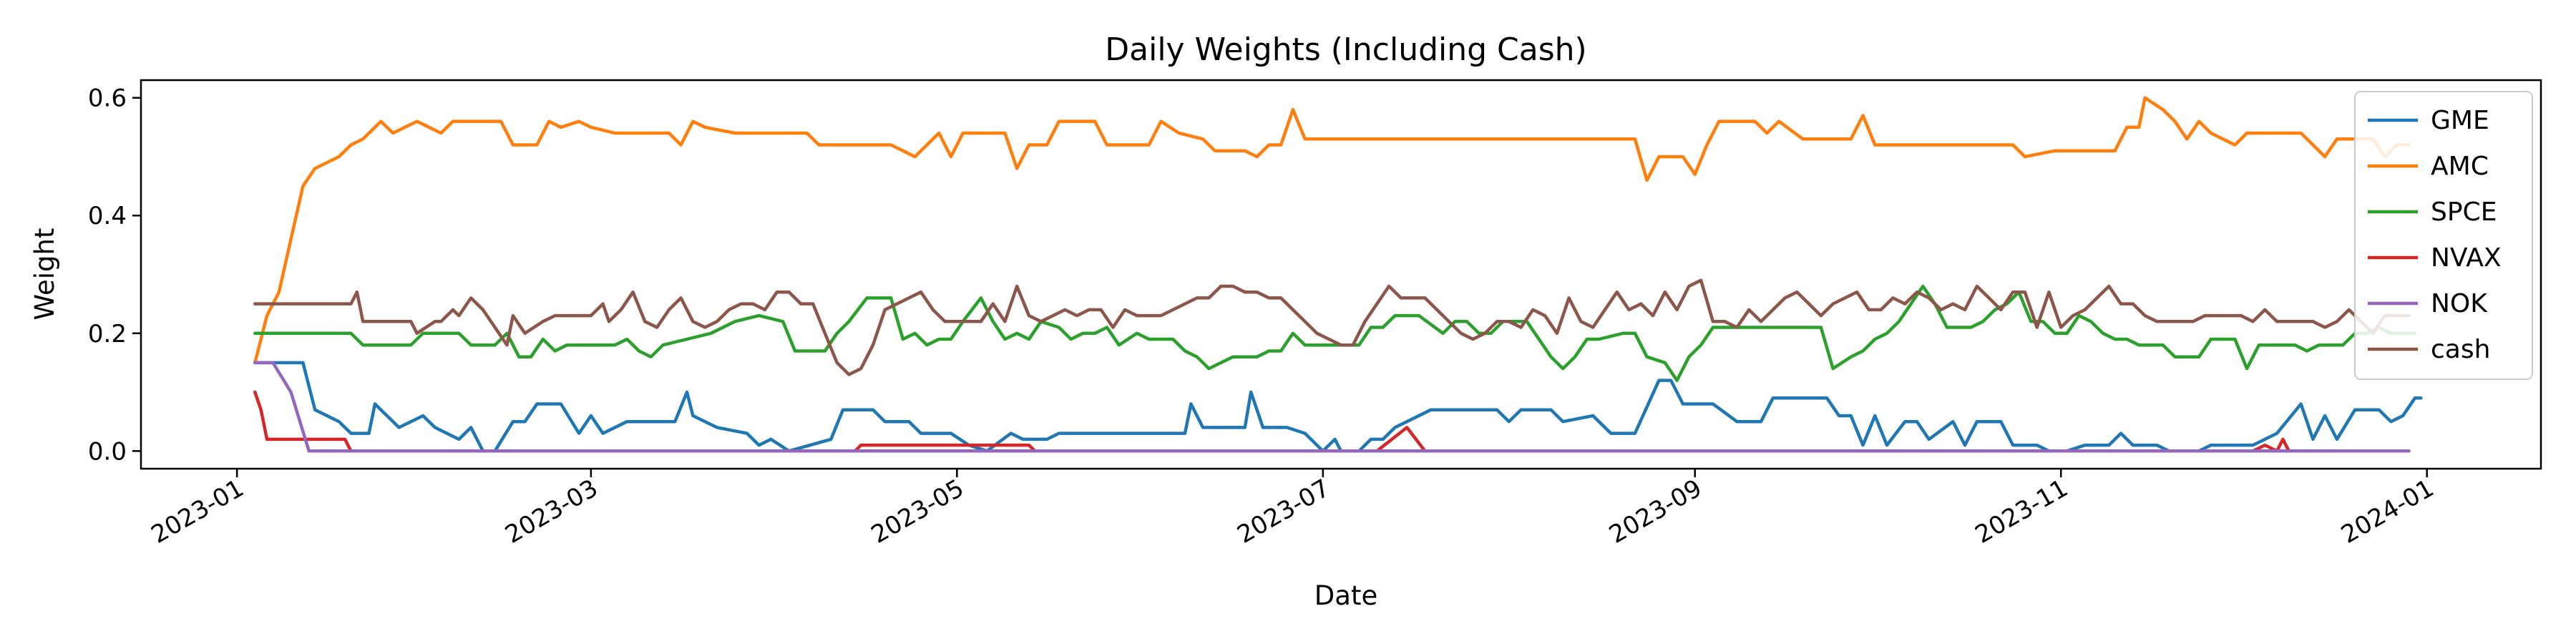 Image resolution: width=2576 pixels, height=644 pixels. Describe the element at coordinates (551, 512) in the screenshot. I see `x-tick-label: 2023-03` at that location.